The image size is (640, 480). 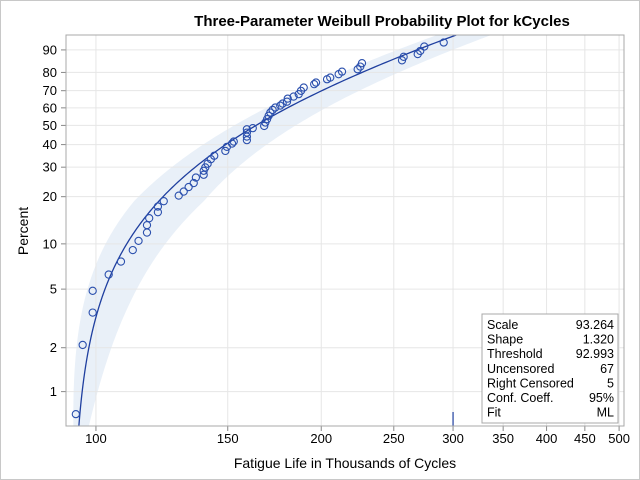 What do you see at coordinates (50, 196) in the screenshot?
I see `y-tick-label: 20` at bounding box center [50, 196].